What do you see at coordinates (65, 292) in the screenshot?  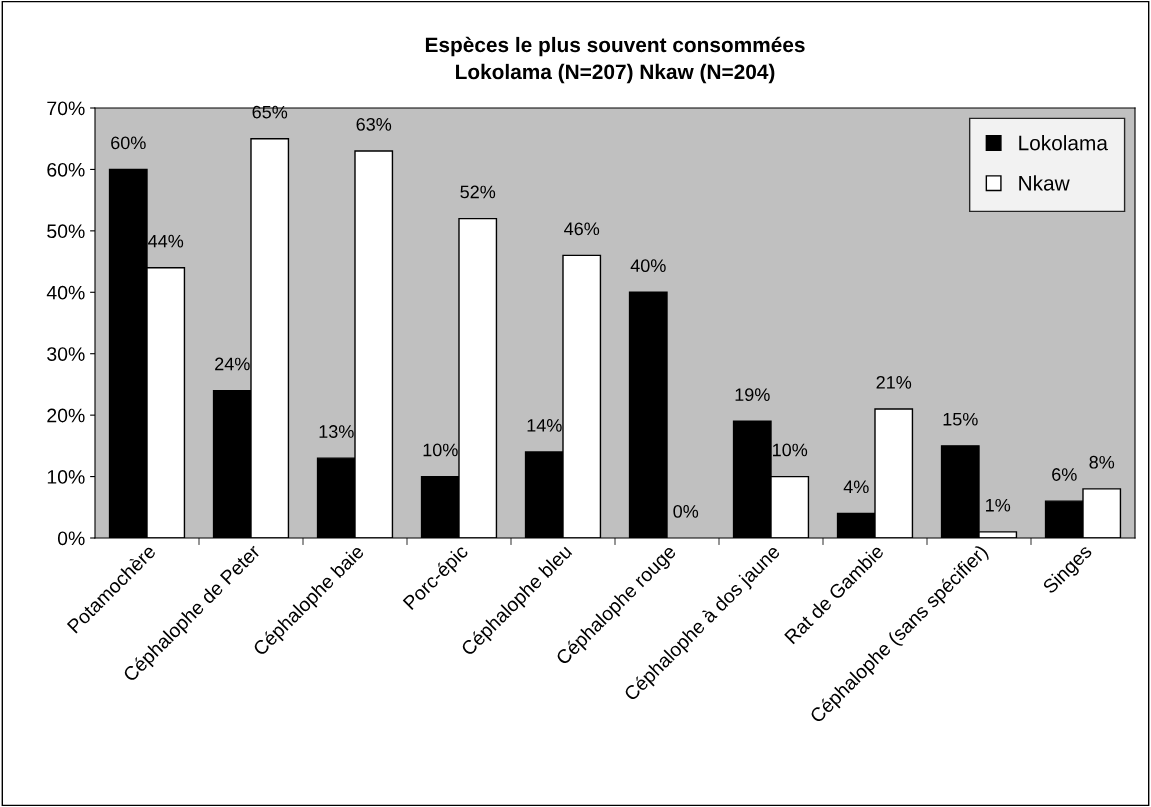 I see `y-tick-label: 40%` at bounding box center [65, 292].